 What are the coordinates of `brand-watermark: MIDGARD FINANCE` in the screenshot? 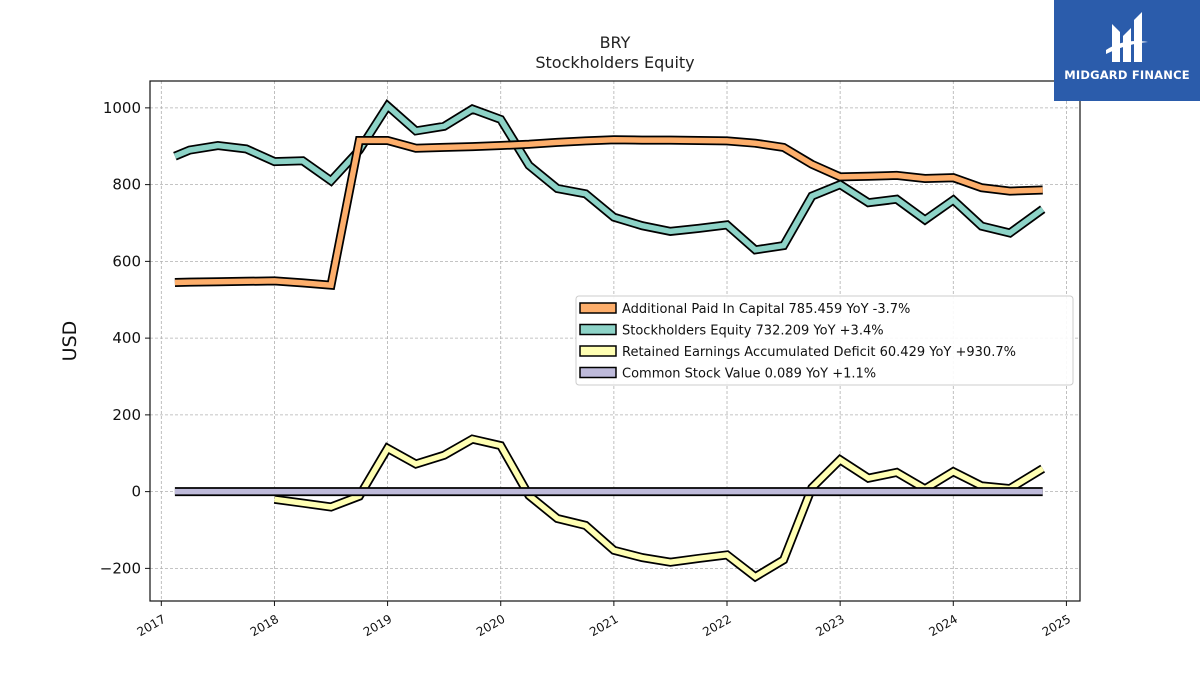 It's located at (1127, 50).